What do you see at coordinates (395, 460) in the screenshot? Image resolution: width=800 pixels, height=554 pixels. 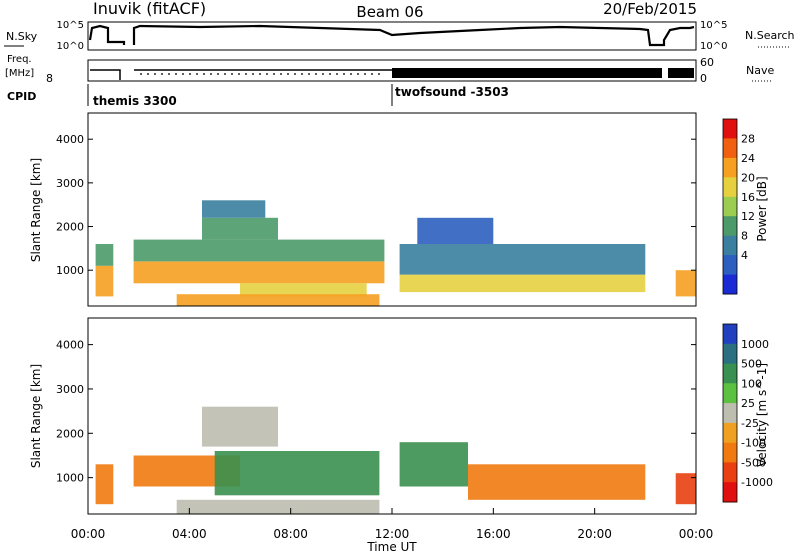 I see `velocity-heatmap-cells` at bounding box center [395, 460].